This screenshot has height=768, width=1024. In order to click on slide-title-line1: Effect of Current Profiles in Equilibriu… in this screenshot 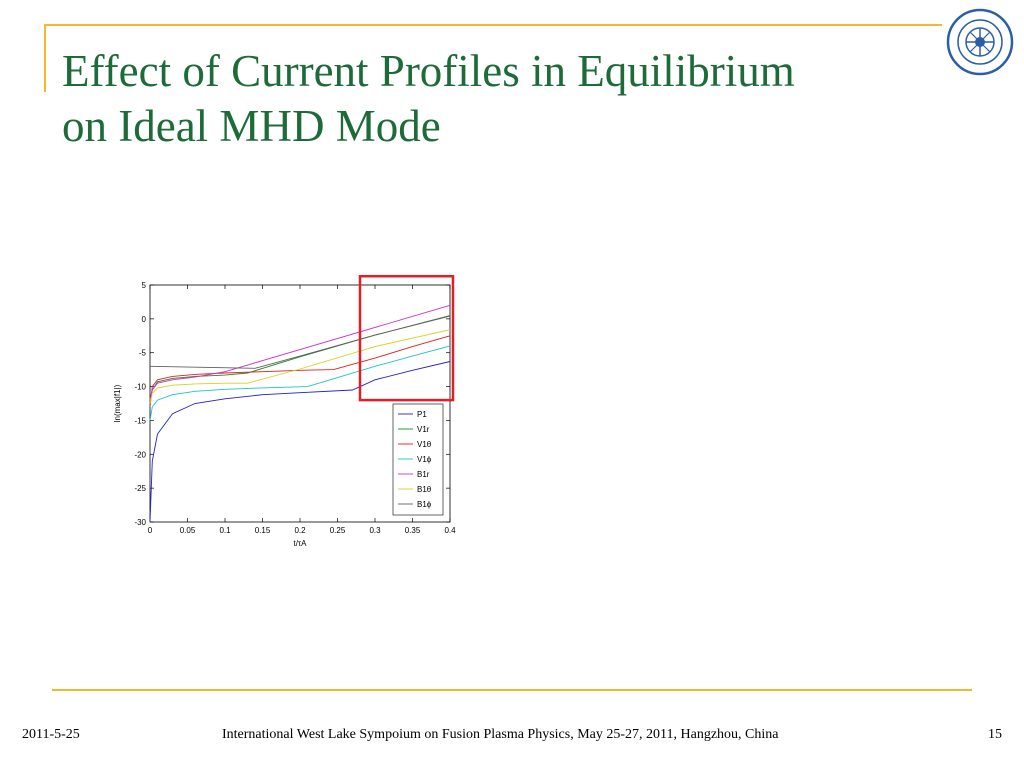, I will do `click(428, 71)`.